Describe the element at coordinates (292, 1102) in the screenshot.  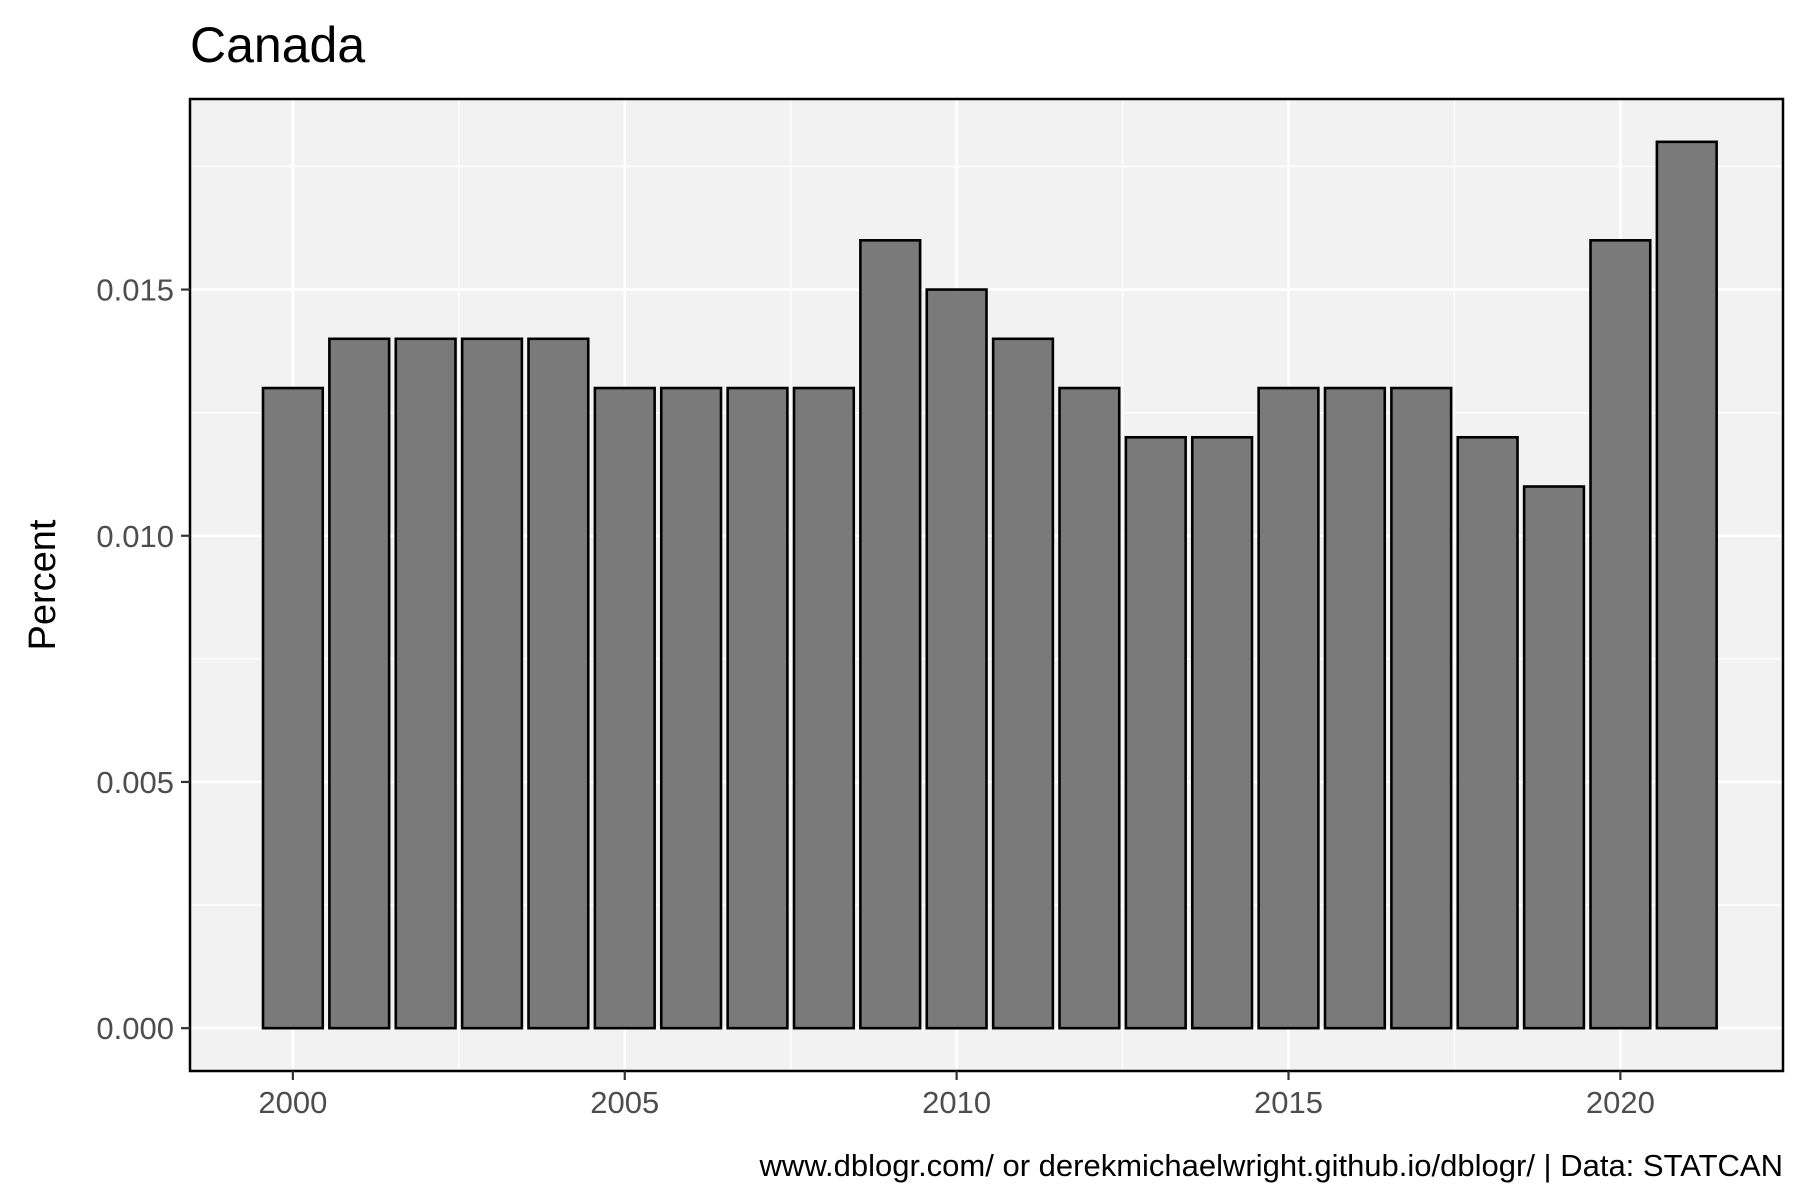
I see `x-tick-label: 2000` at that location.